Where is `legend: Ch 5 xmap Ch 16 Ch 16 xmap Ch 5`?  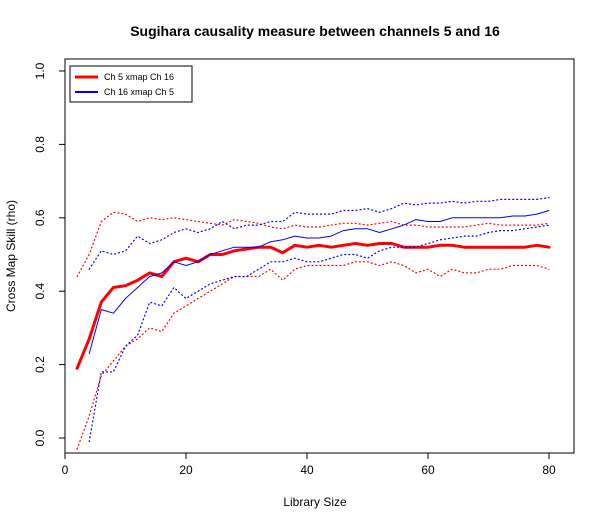
legend: Ch 5 xmap Ch 16 Ch 16 xmap Ch 5 is located at coordinates (131, 84).